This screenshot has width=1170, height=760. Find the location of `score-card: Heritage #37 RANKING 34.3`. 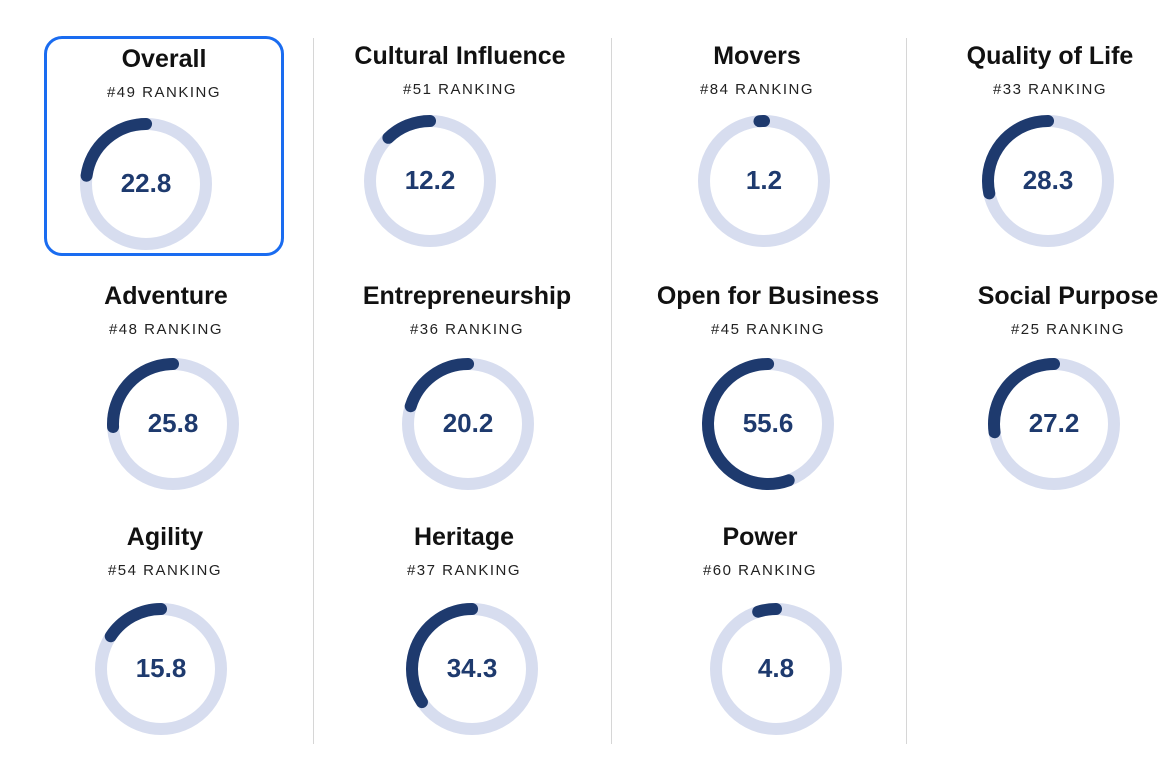

score-card: Heritage #37 RANKING 34.3 is located at coordinates (464, 627).